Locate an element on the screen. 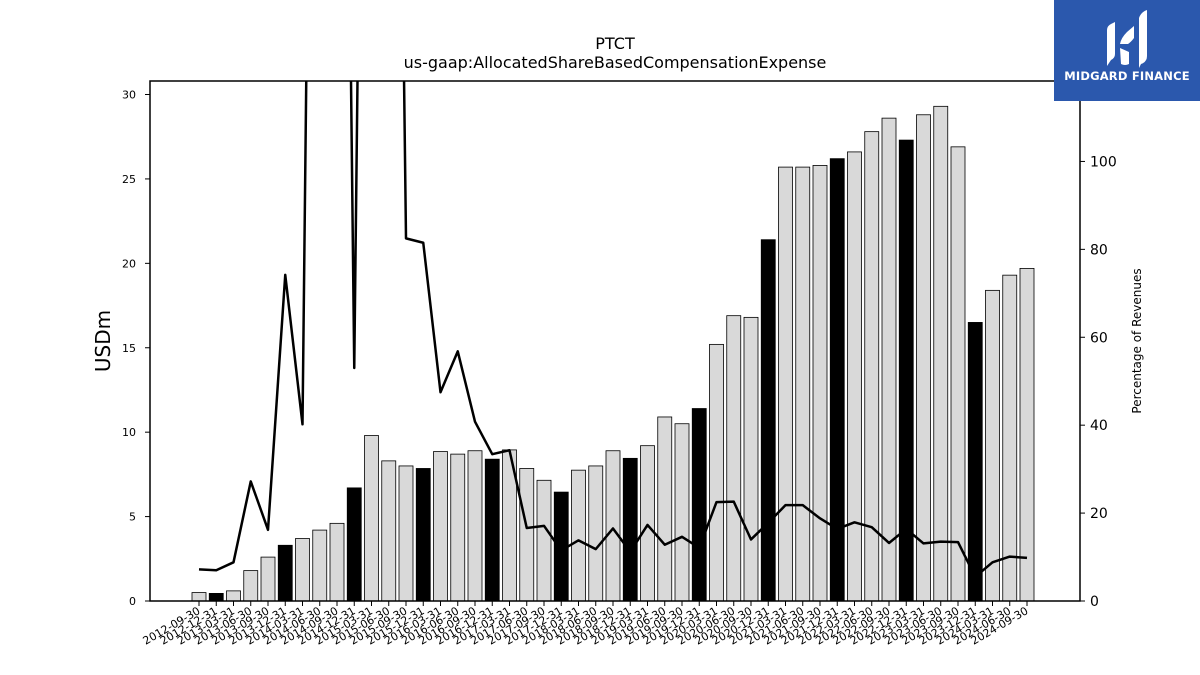 The width and height of the screenshot is (1200, 675). y-tick-label: 15 is located at coordinates (129, 348).